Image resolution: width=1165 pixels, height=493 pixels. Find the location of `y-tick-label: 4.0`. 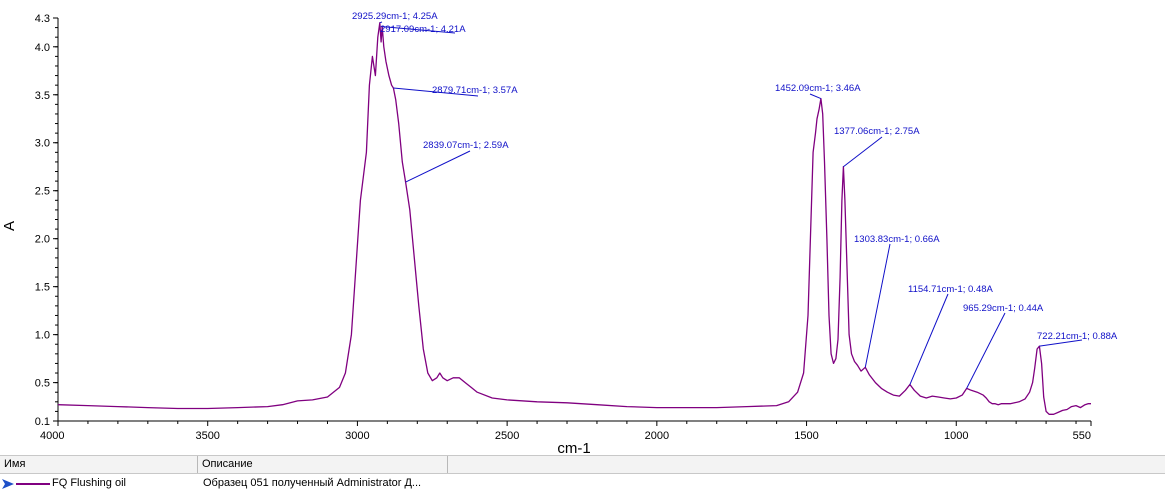

y-tick-label: 4.0 is located at coordinates (42, 48).